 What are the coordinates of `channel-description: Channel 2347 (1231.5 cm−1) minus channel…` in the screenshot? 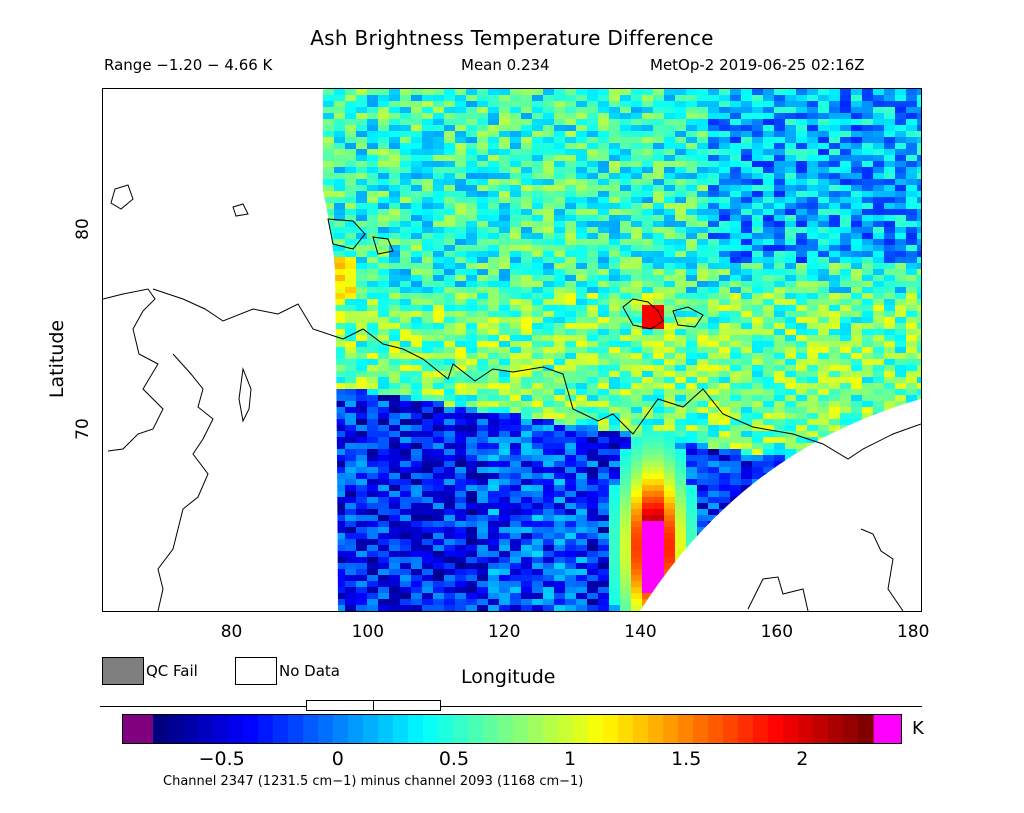 It's located at (373, 781).